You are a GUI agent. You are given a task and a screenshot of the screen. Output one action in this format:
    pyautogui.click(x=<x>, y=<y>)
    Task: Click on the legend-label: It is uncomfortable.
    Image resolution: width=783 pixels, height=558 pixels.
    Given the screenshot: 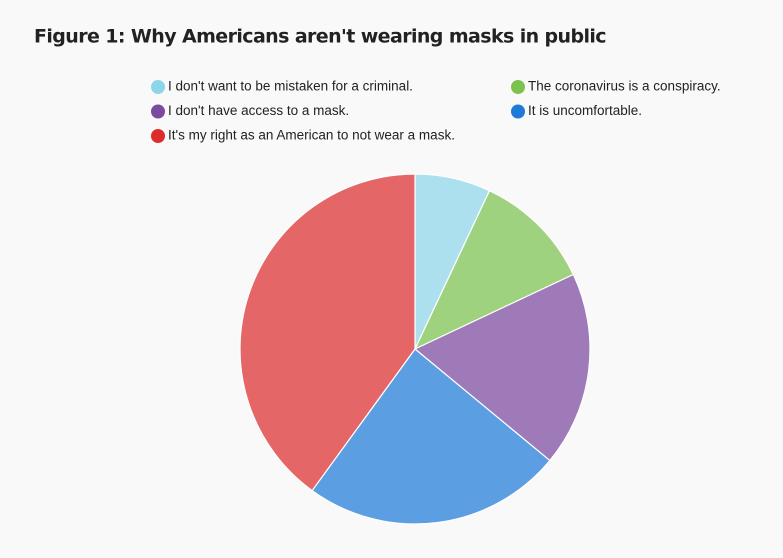 What is the action you would take?
    pyautogui.click(x=585, y=110)
    